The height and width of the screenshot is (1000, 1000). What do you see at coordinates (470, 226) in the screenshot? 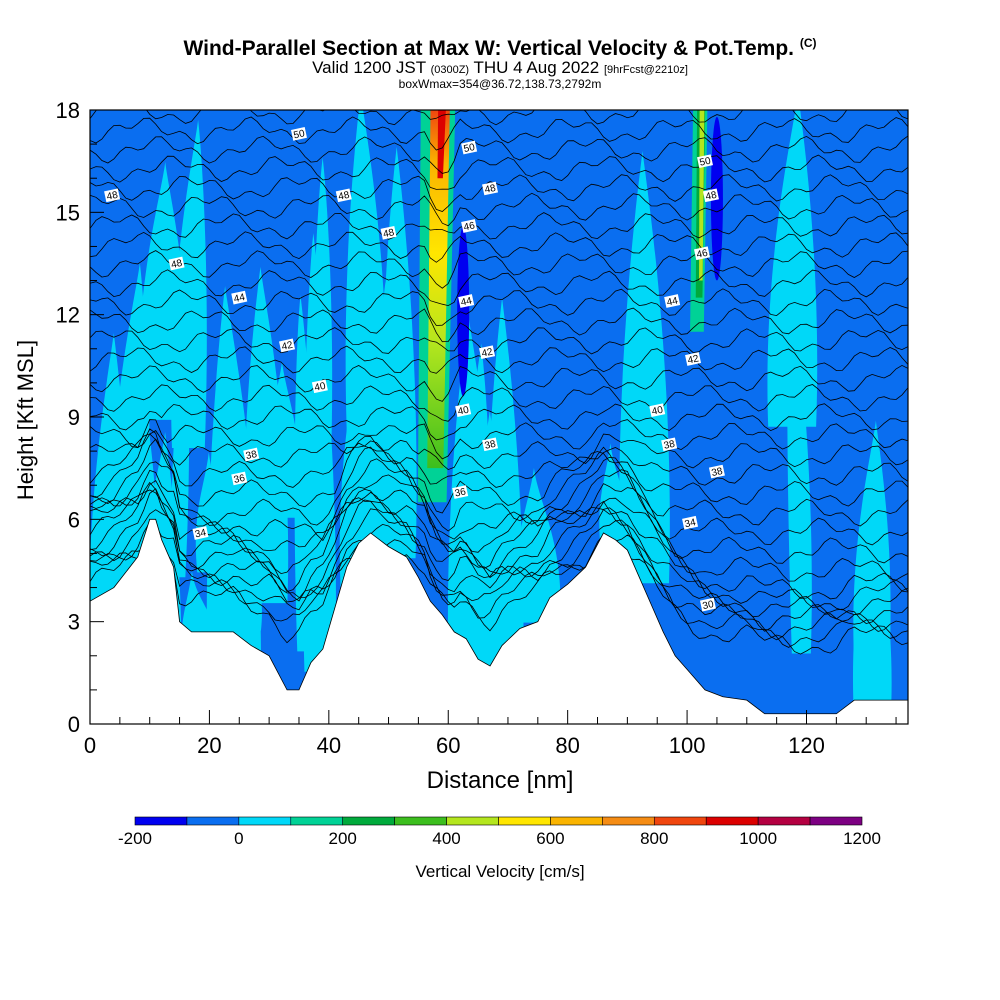
I see `contour-label: 46` at bounding box center [470, 226].